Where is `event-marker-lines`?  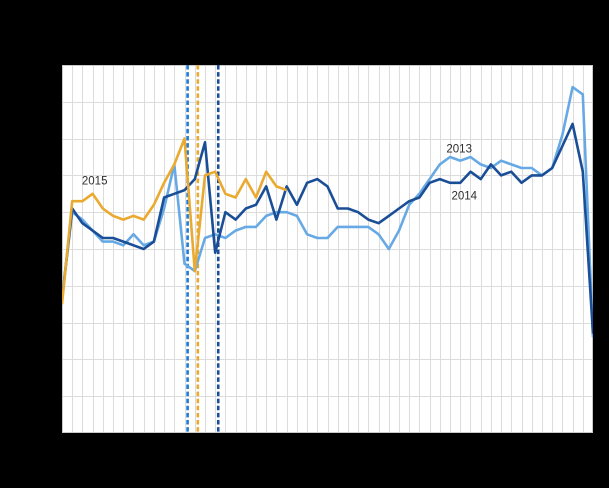 event-marker-lines is located at coordinates (203, 249).